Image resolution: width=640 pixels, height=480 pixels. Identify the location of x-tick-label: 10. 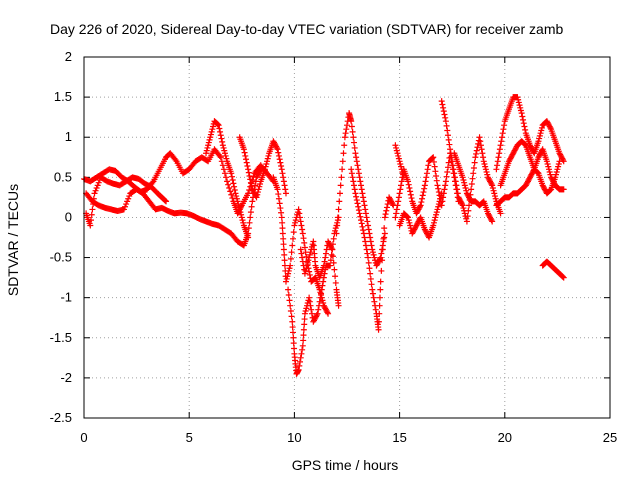
(294, 437).